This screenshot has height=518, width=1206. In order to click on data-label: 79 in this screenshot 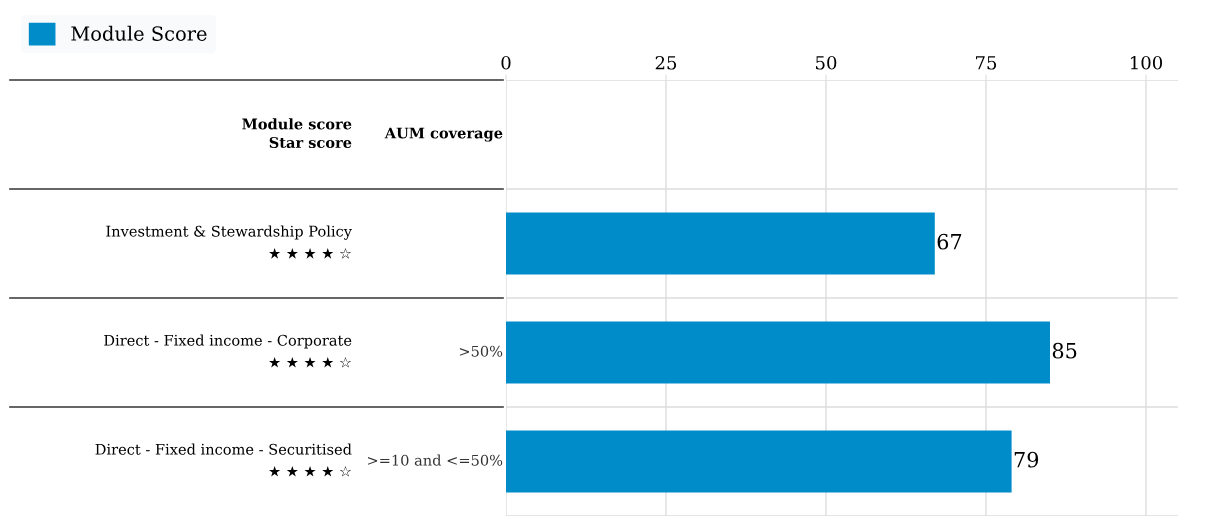, I will do `click(1026, 459)`.